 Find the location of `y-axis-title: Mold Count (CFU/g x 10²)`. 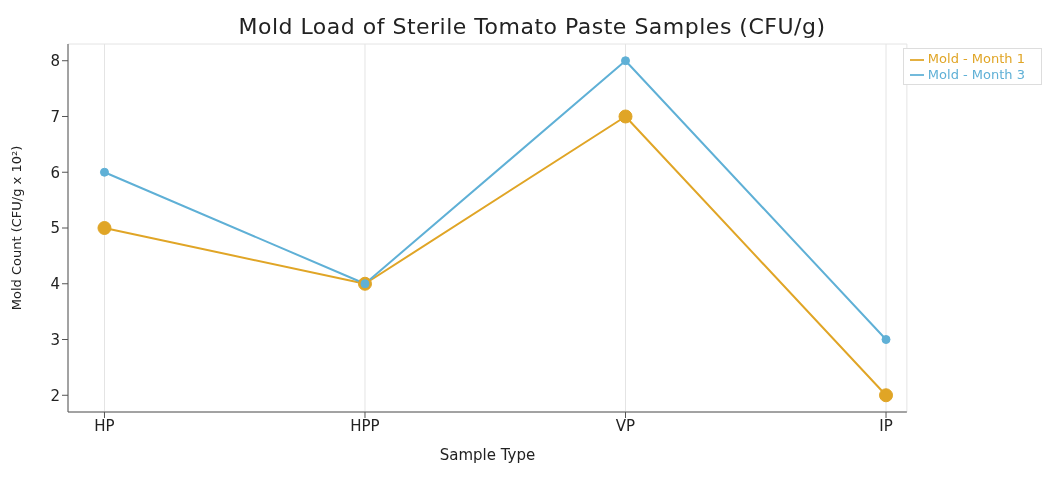

y-axis-title: Mold Count (CFU/g x 10²) is located at coordinates (16, 228).